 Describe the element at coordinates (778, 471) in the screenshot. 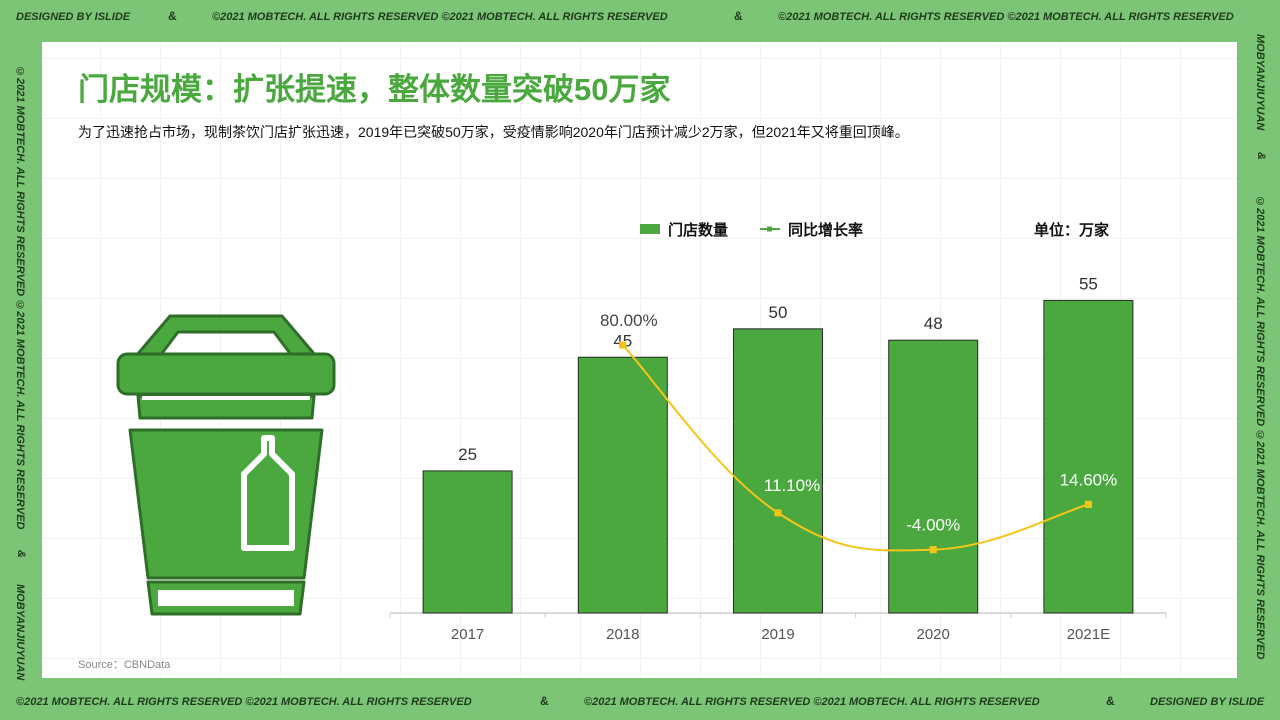

I see `bar-2019` at that location.